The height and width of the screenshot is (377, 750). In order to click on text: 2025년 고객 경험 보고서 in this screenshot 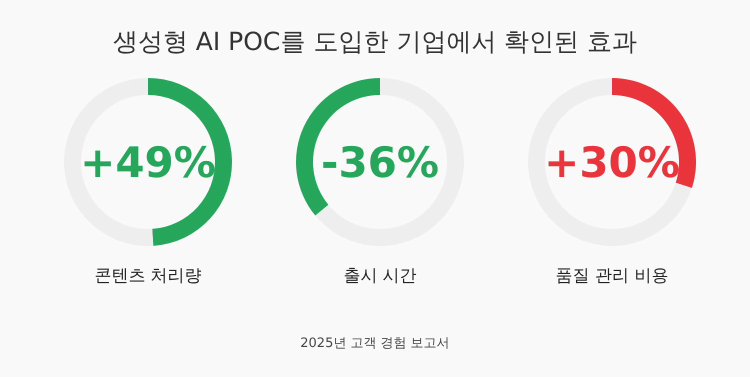, I will do `click(375, 343)`.